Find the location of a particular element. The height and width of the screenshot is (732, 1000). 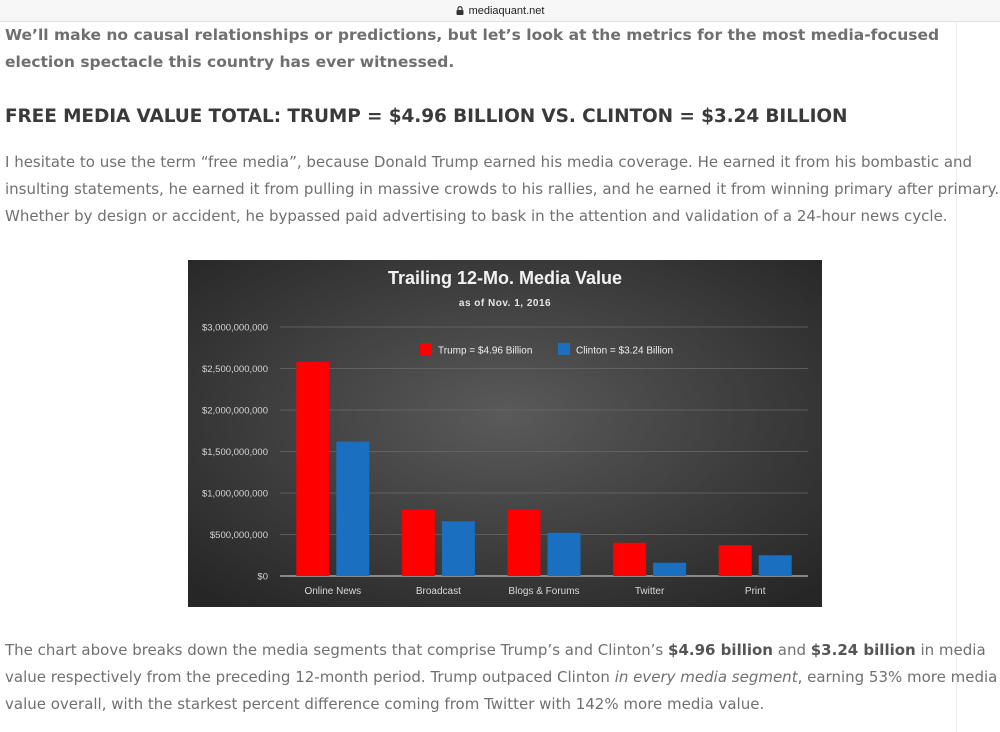

x-category-label: Blogs & Forums is located at coordinates (543, 591).